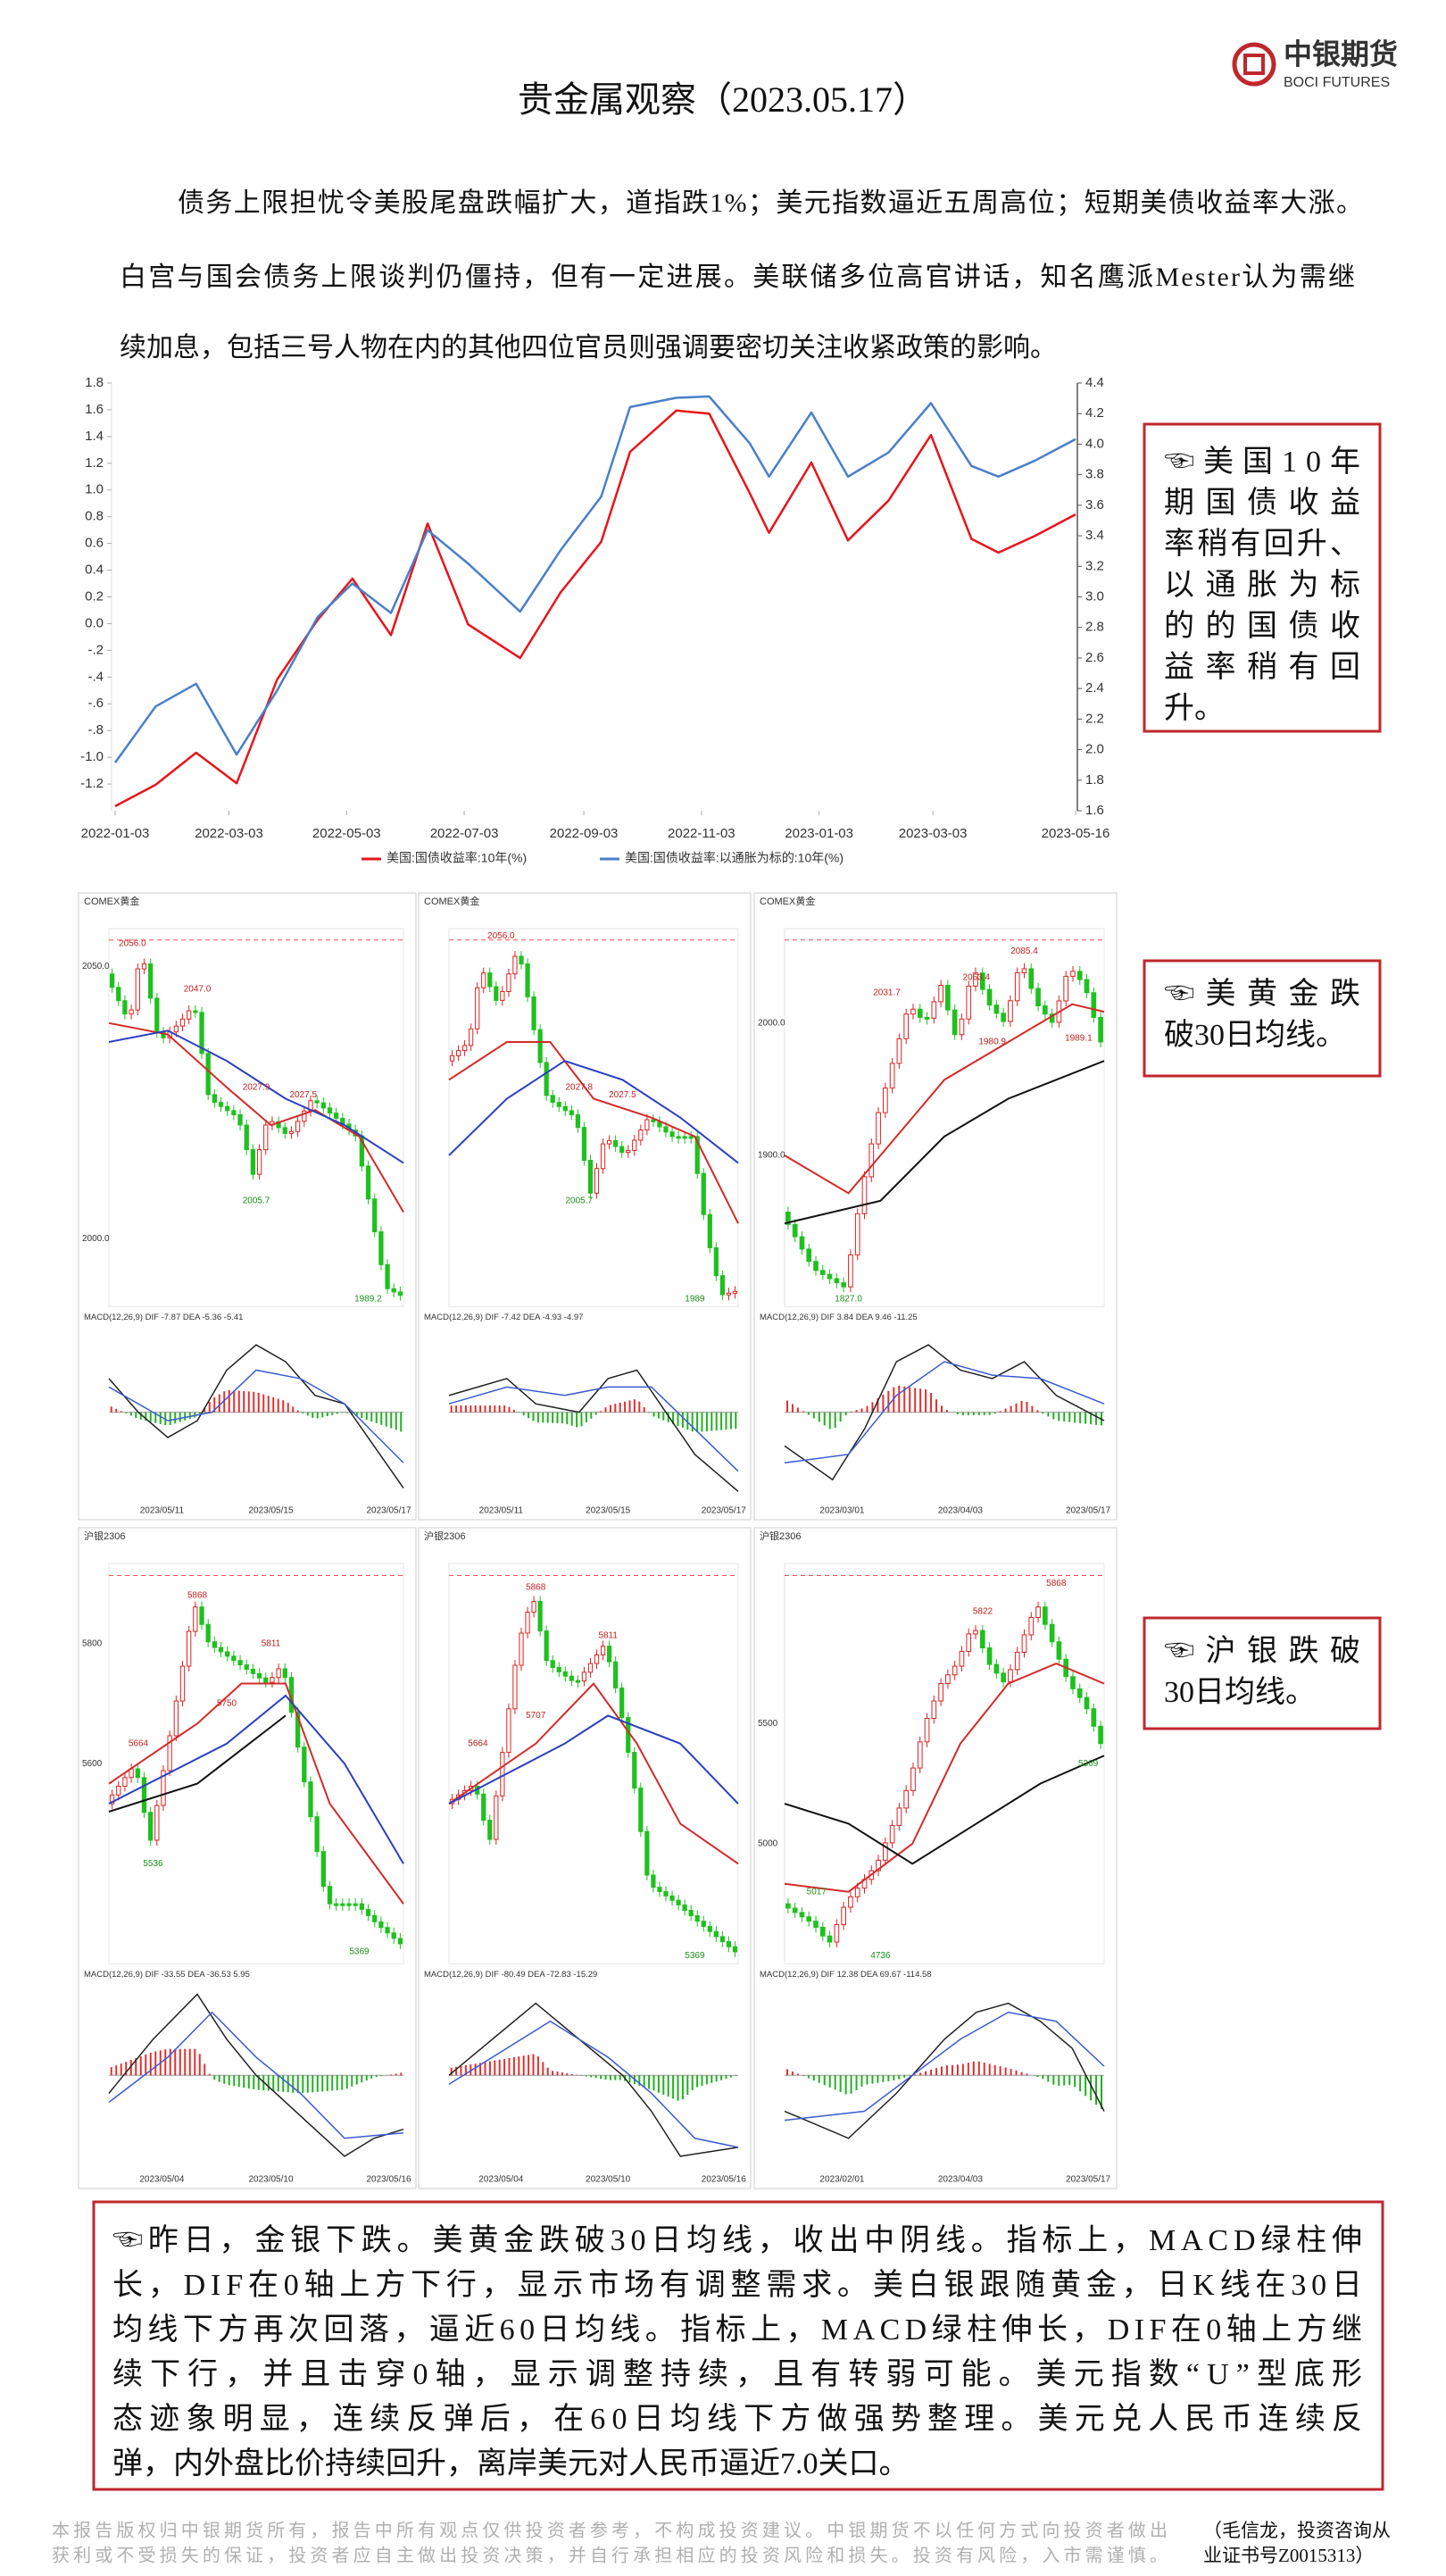 Image resolution: width=1446 pixels, height=2576 pixels. What do you see at coordinates (841, 2180) in the screenshot?
I see `date-label: 2023/02/01` at bounding box center [841, 2180].